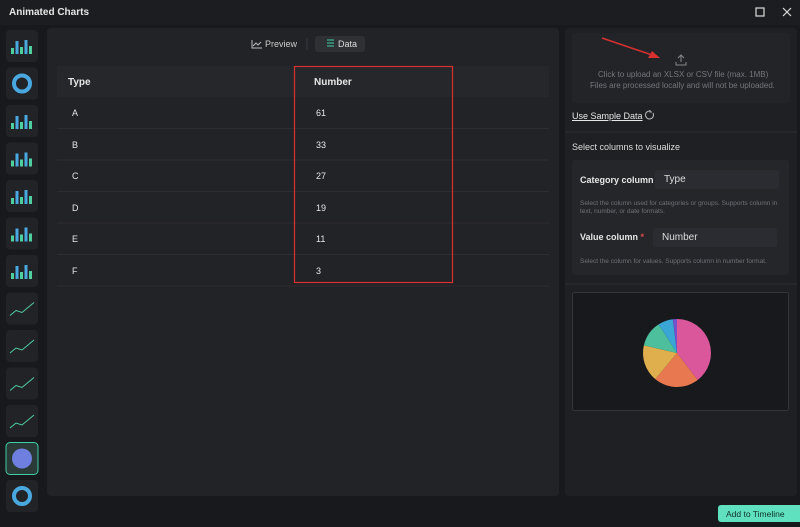  I want to click on table-cell: 27, so click(321, 176).